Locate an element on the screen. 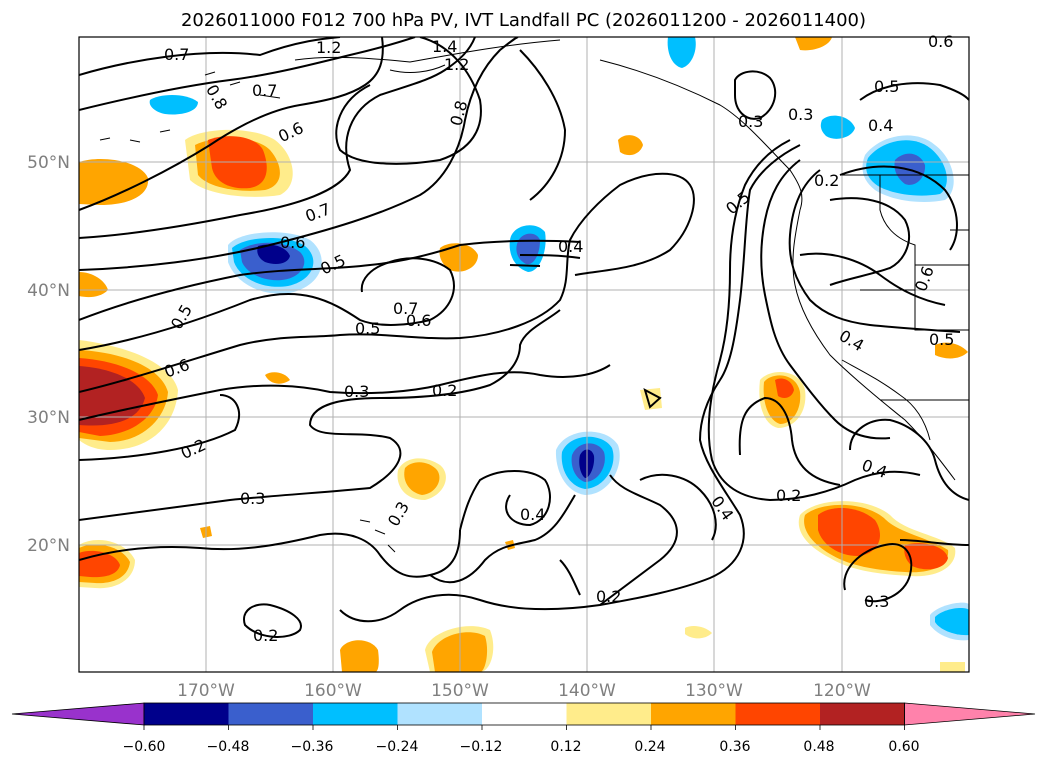  colorbar-extend-min is located at coordinates (78, 714).